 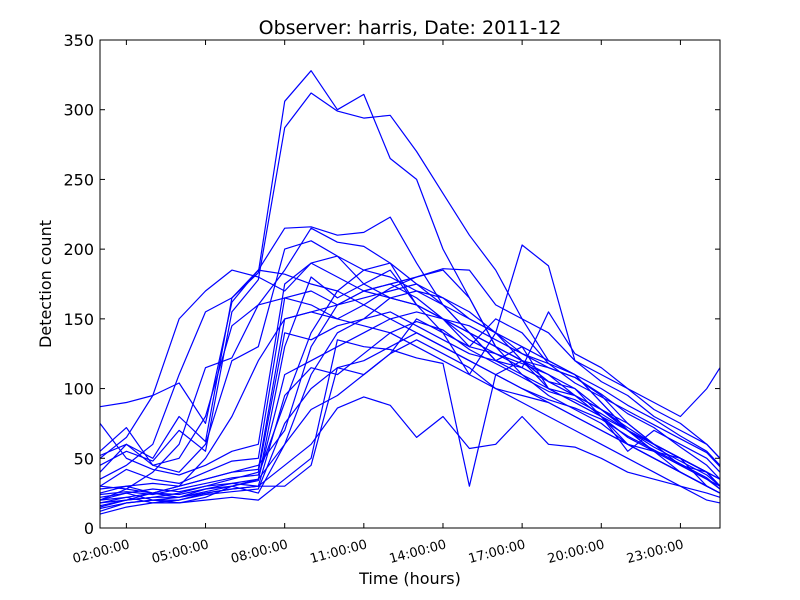 What do you see at coordinates (89, 528) in the screenshot?
I see `y-tick-label: 0` at bounding box center [89, 528].